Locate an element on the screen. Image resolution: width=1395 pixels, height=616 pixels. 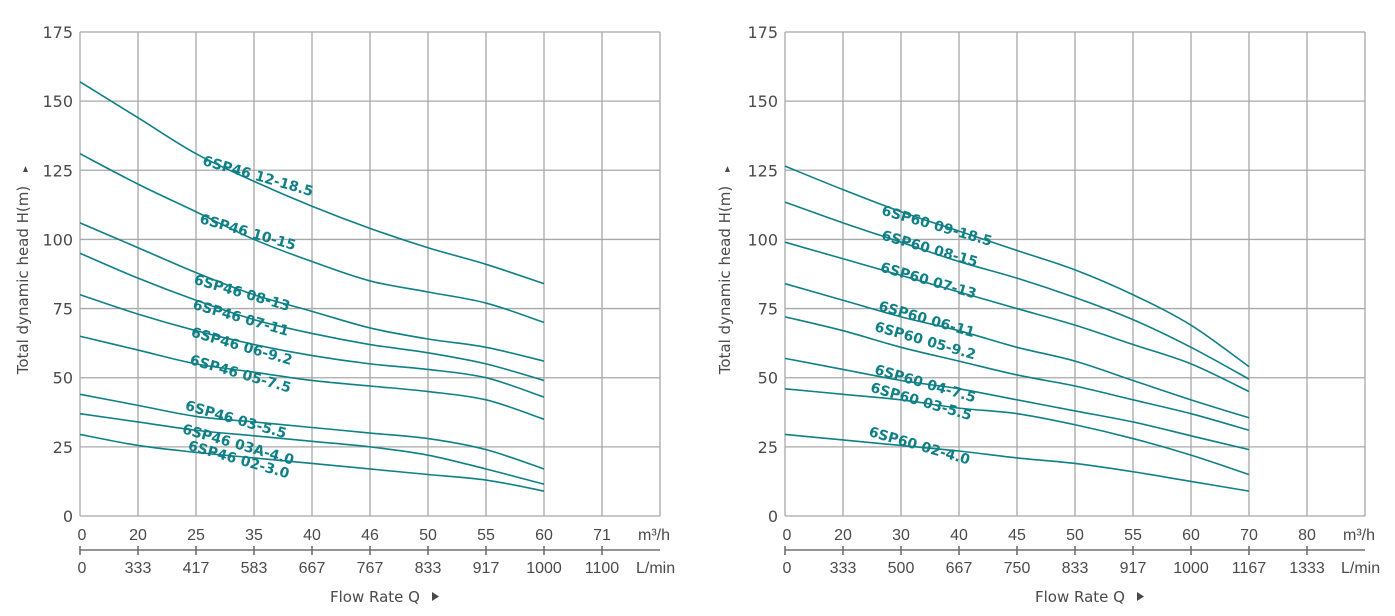
x-tick-label-m3h: 70 is located at coordinates (1249, 535).